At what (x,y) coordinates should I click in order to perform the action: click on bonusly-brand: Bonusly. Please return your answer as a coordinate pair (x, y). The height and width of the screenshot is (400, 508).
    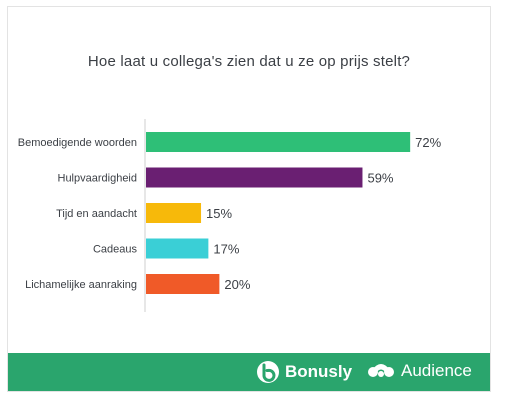
    Looking at the image, I should click on (304, 372).